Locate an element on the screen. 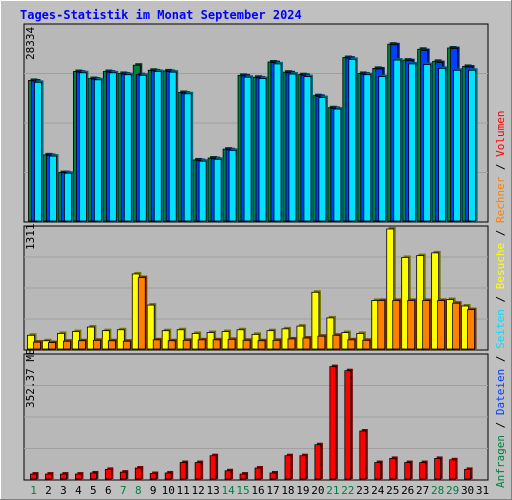 The width and height of the screenshot is (512, 500). x-tick-label: 13 is located at coordinates (212, 490).